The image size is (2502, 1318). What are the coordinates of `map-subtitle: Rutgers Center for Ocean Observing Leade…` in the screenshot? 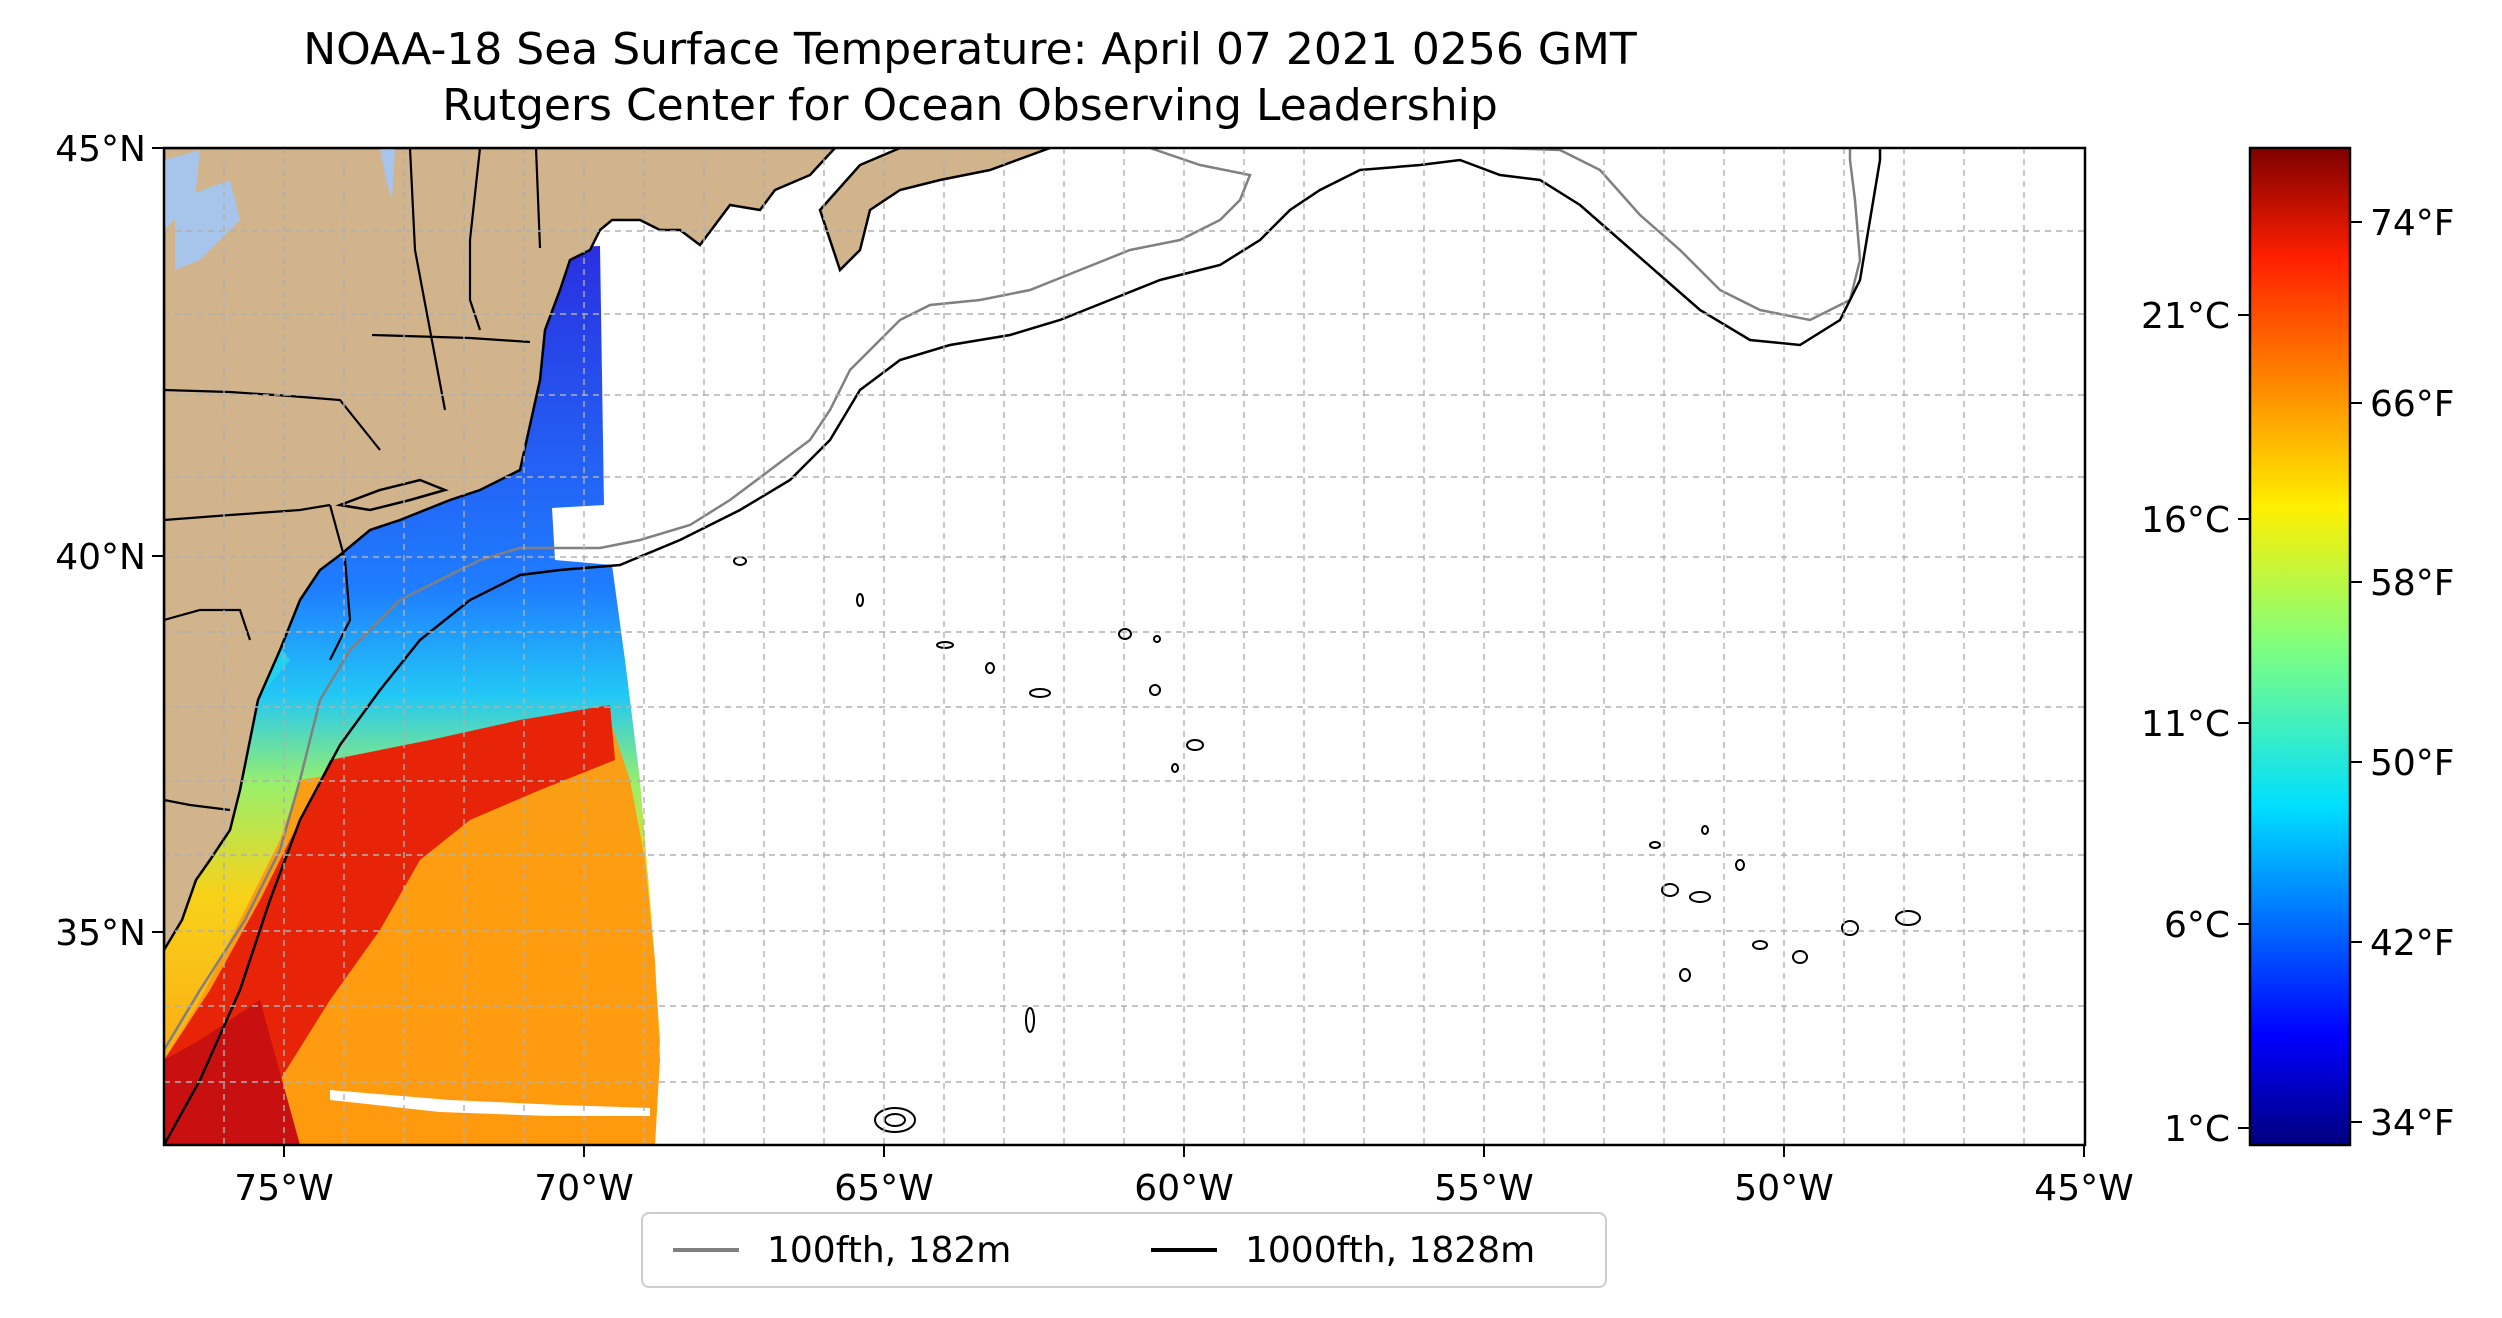 It's located at (970, 105).